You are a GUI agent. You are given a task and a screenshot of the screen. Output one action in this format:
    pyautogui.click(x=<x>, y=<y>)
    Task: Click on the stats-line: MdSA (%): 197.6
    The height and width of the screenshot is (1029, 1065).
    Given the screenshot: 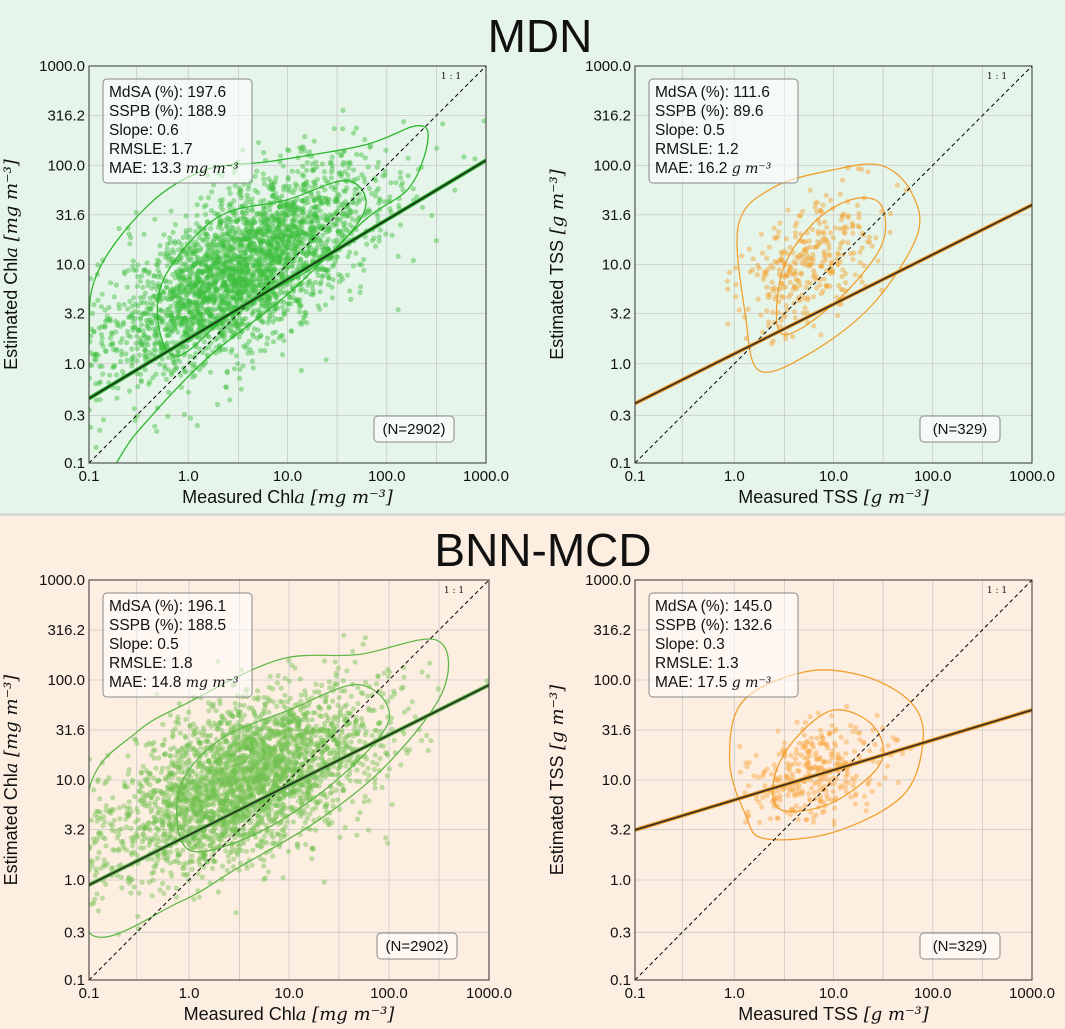 What is the action you would take?
    pyautogui.click(x=167, y=92)
    